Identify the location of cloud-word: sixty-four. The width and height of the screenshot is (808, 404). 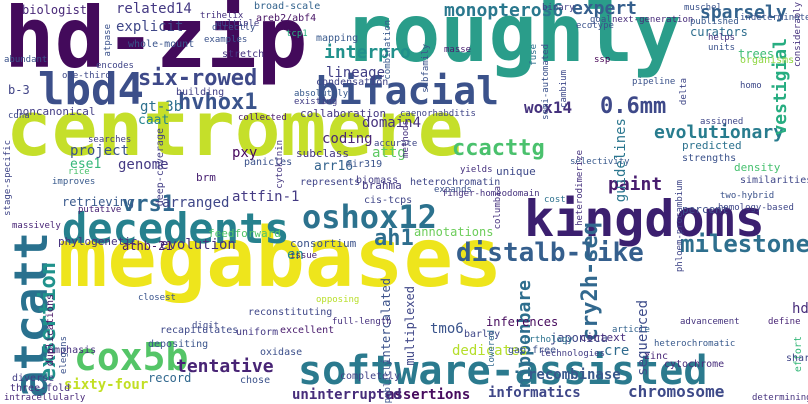
(106, 385).